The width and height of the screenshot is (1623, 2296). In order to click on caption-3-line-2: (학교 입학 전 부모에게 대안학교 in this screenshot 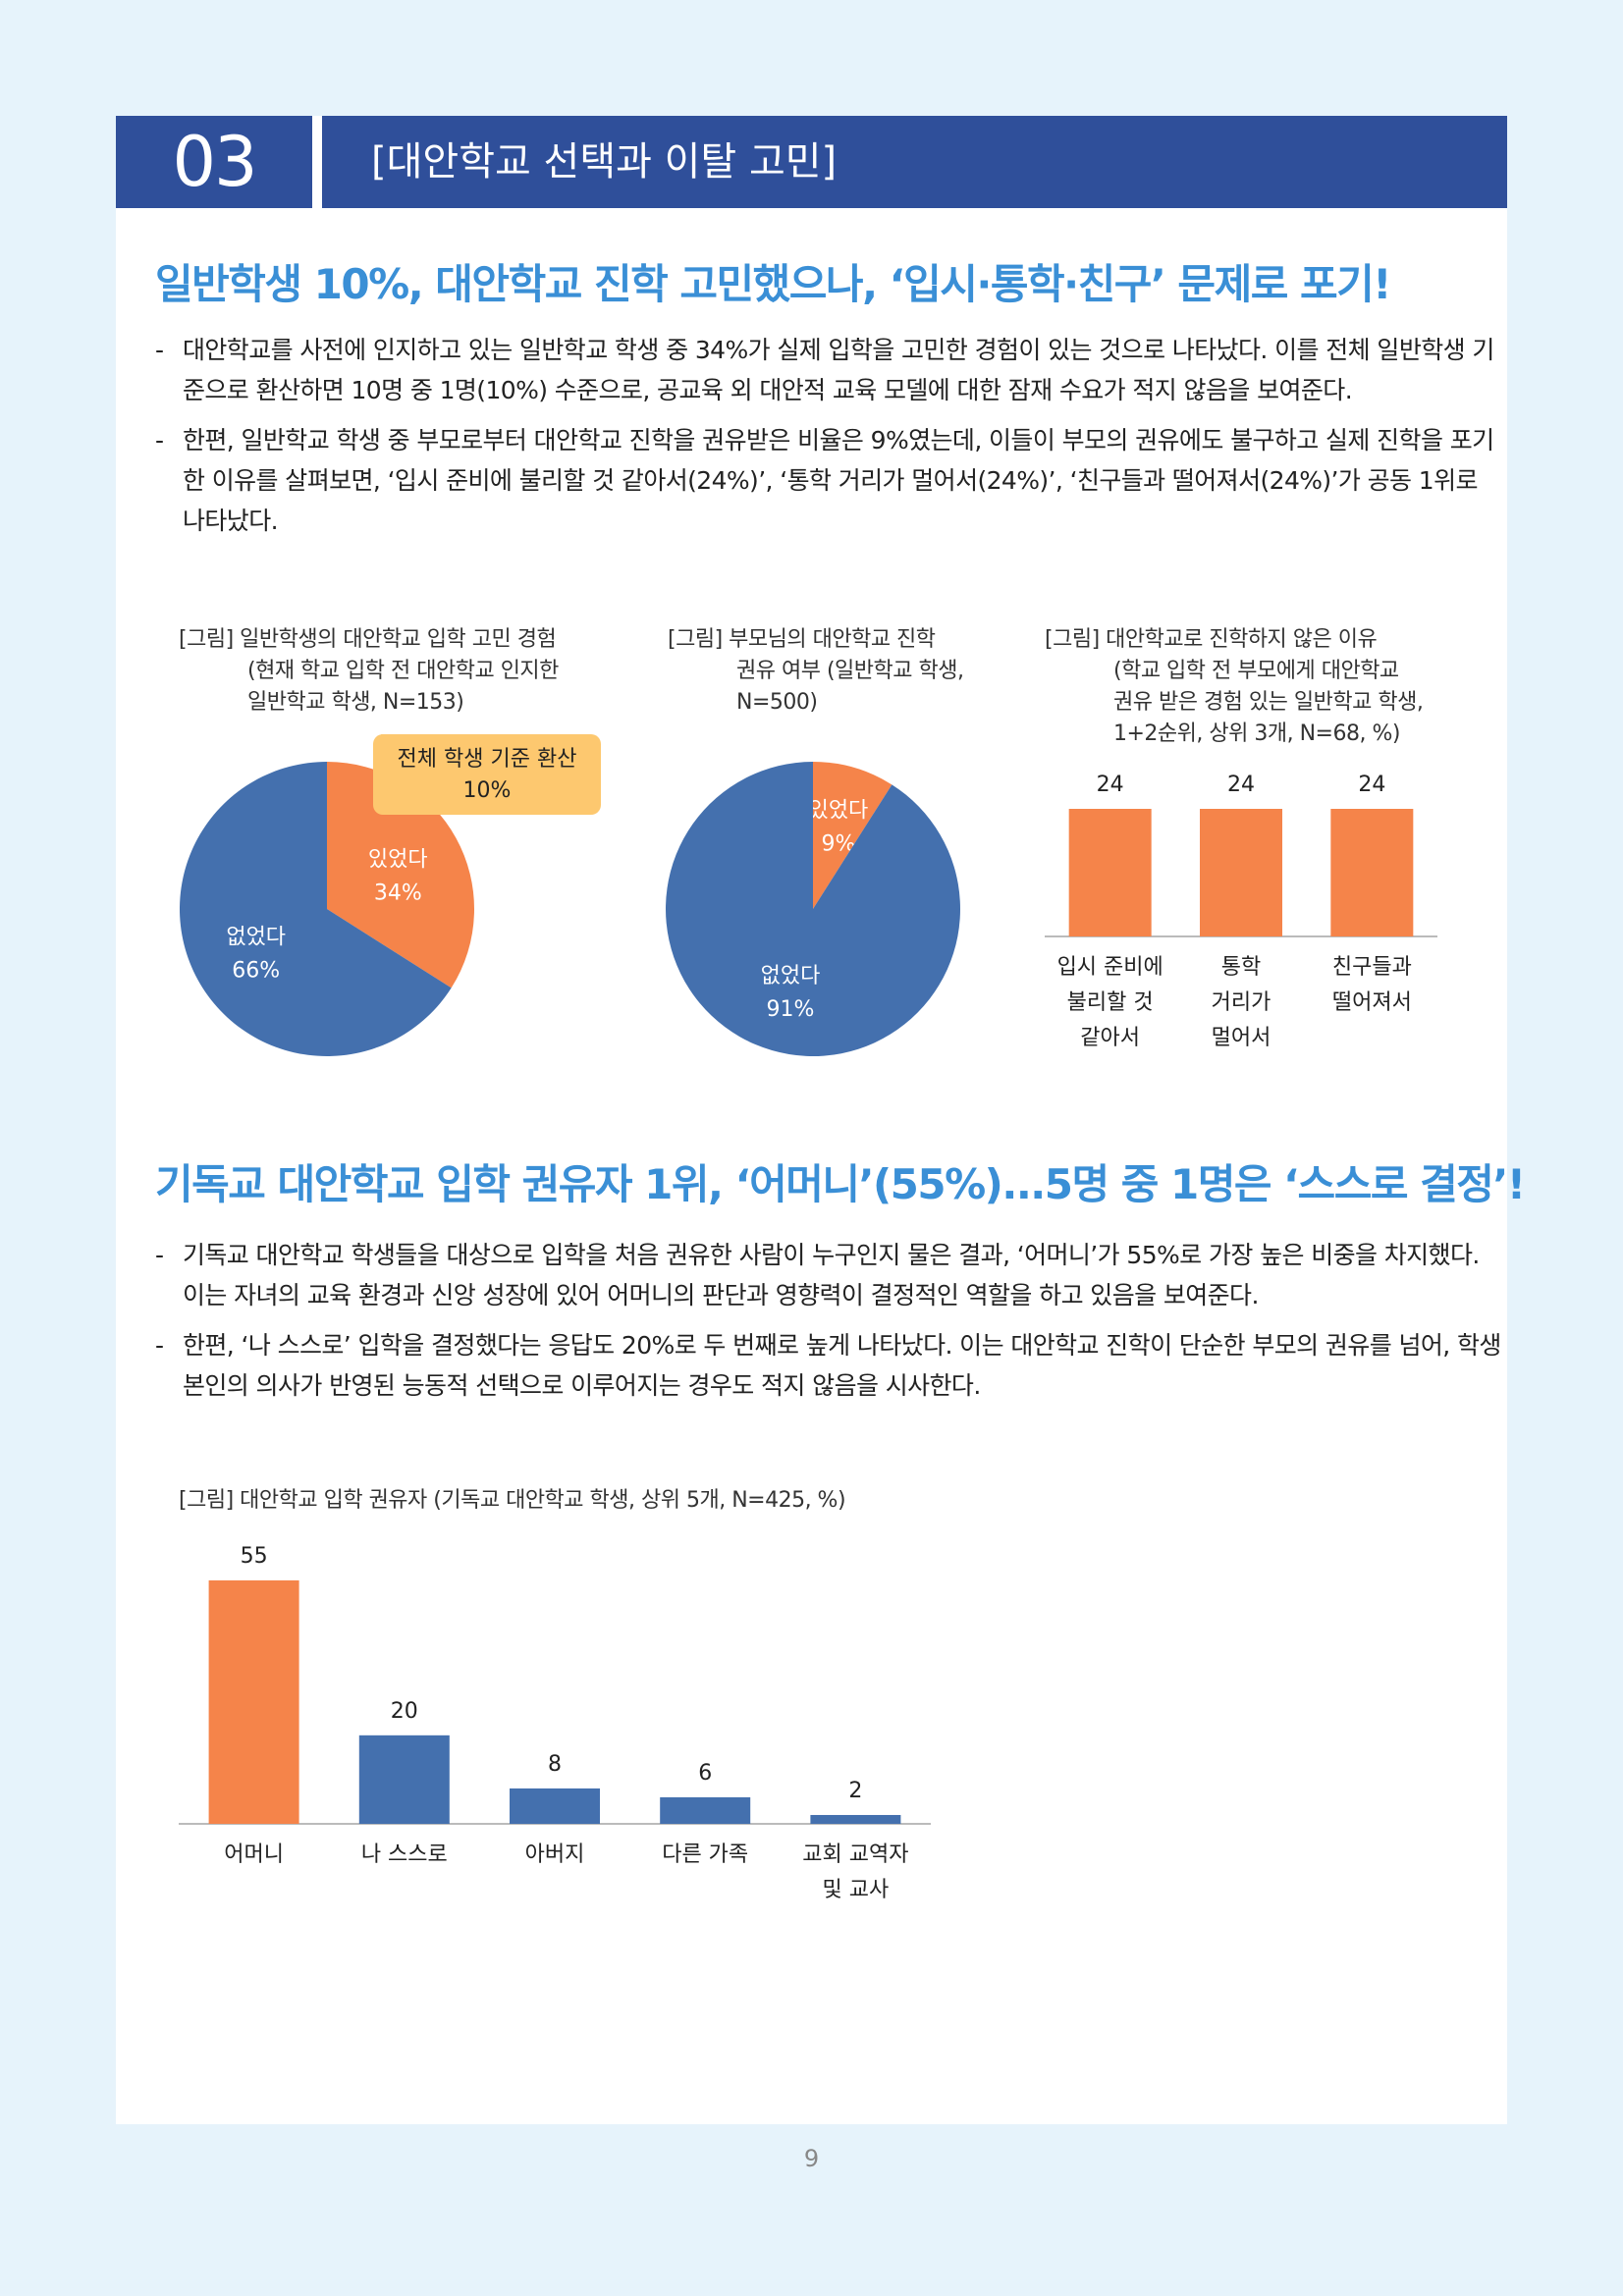, I will do `click(1256, 671)`.